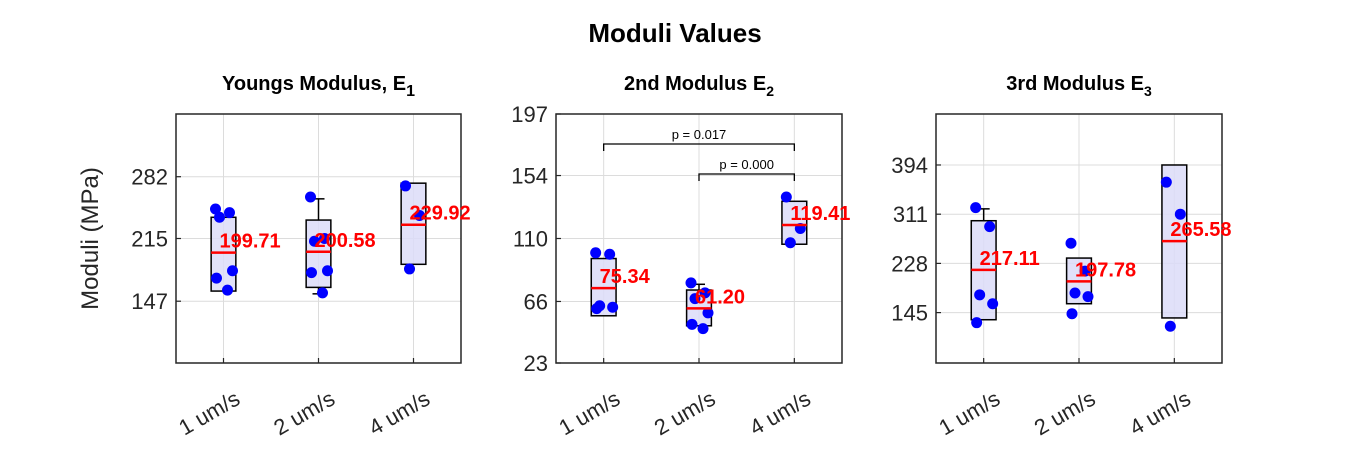 The image size is (1350, 450). What do you see at coordinates (90, 238) in the screenshot?
I see `y-axis-label: Moduli (MPa)` at bounding box center [90, 238].